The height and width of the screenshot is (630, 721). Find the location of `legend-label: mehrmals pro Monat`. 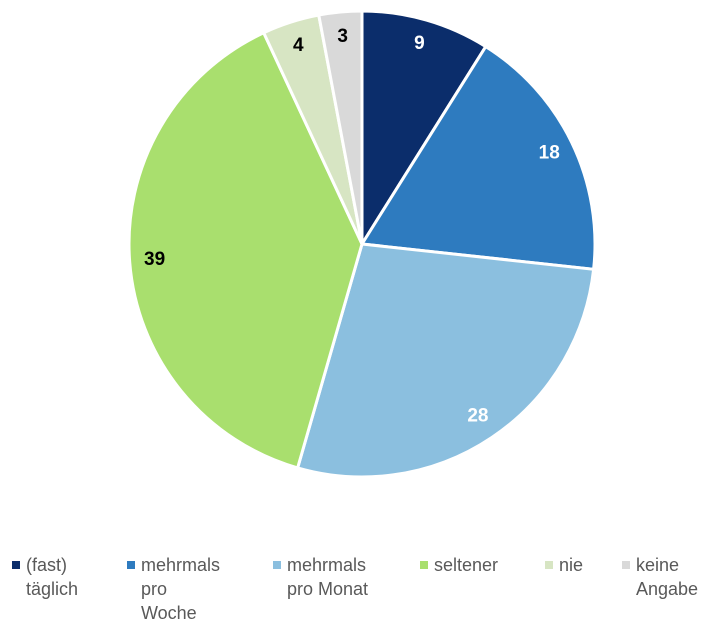

legend-label: mehrmals pro Monat is located at coordinates (328, 577).